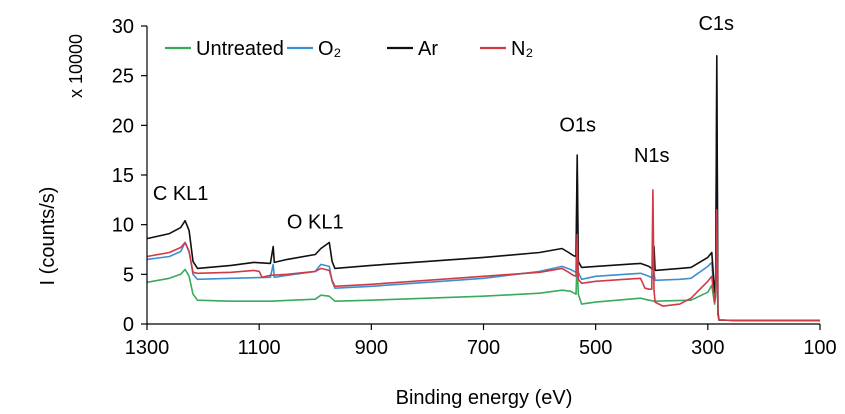 The width and height of the screenshot is (845, 414). What do you see at coordinates (652, 156) in the screenshot?
I see `annotation-label-3: N1s` at bounding box center [652, 156].